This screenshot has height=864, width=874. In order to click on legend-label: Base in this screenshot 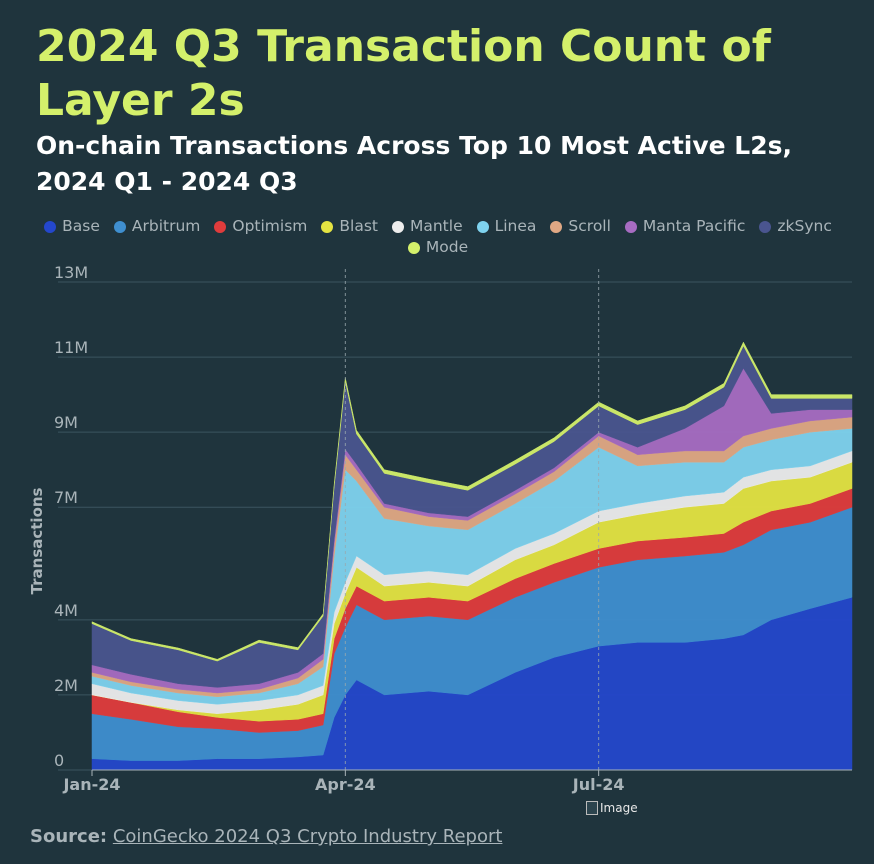, I will do `click(81, 226)`.